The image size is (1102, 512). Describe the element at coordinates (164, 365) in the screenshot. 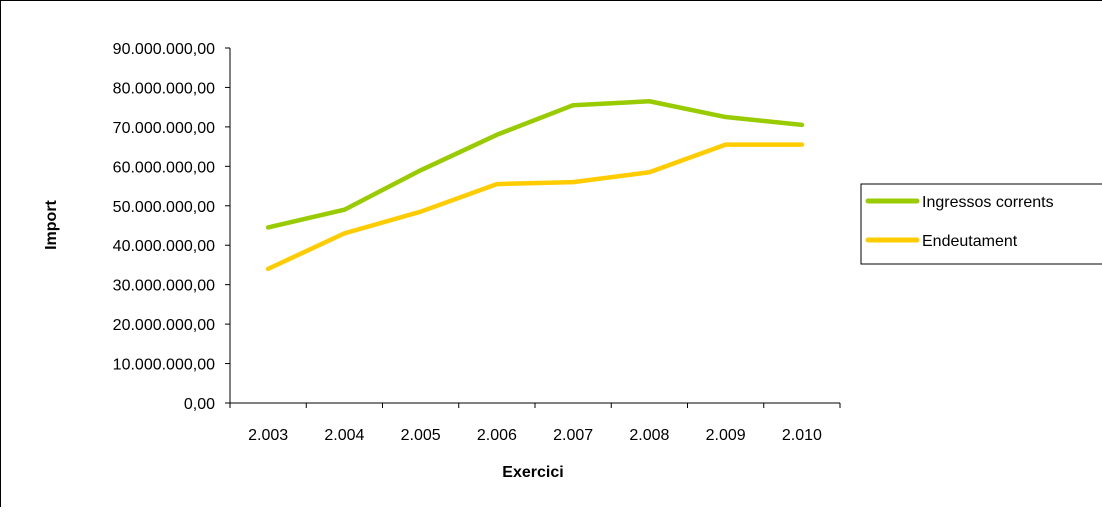

I see `y-tick-label: 10.000.000,00` at that location.